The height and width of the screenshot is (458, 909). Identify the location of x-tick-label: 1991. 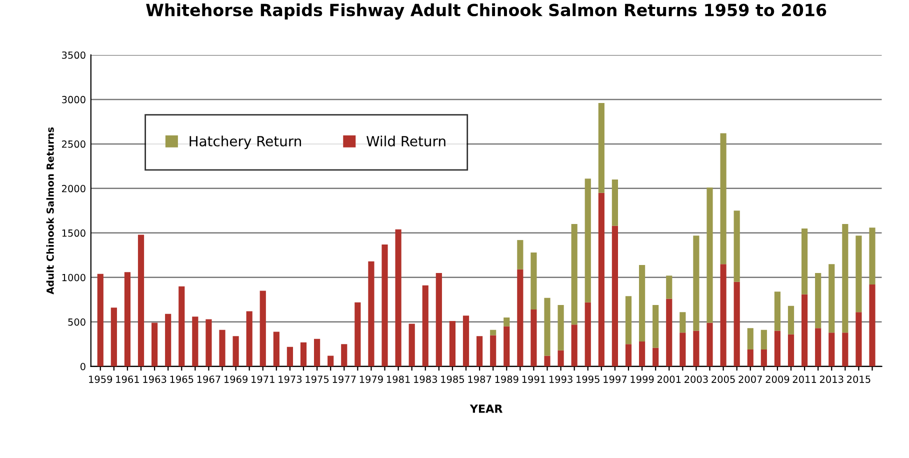
(534, 379).